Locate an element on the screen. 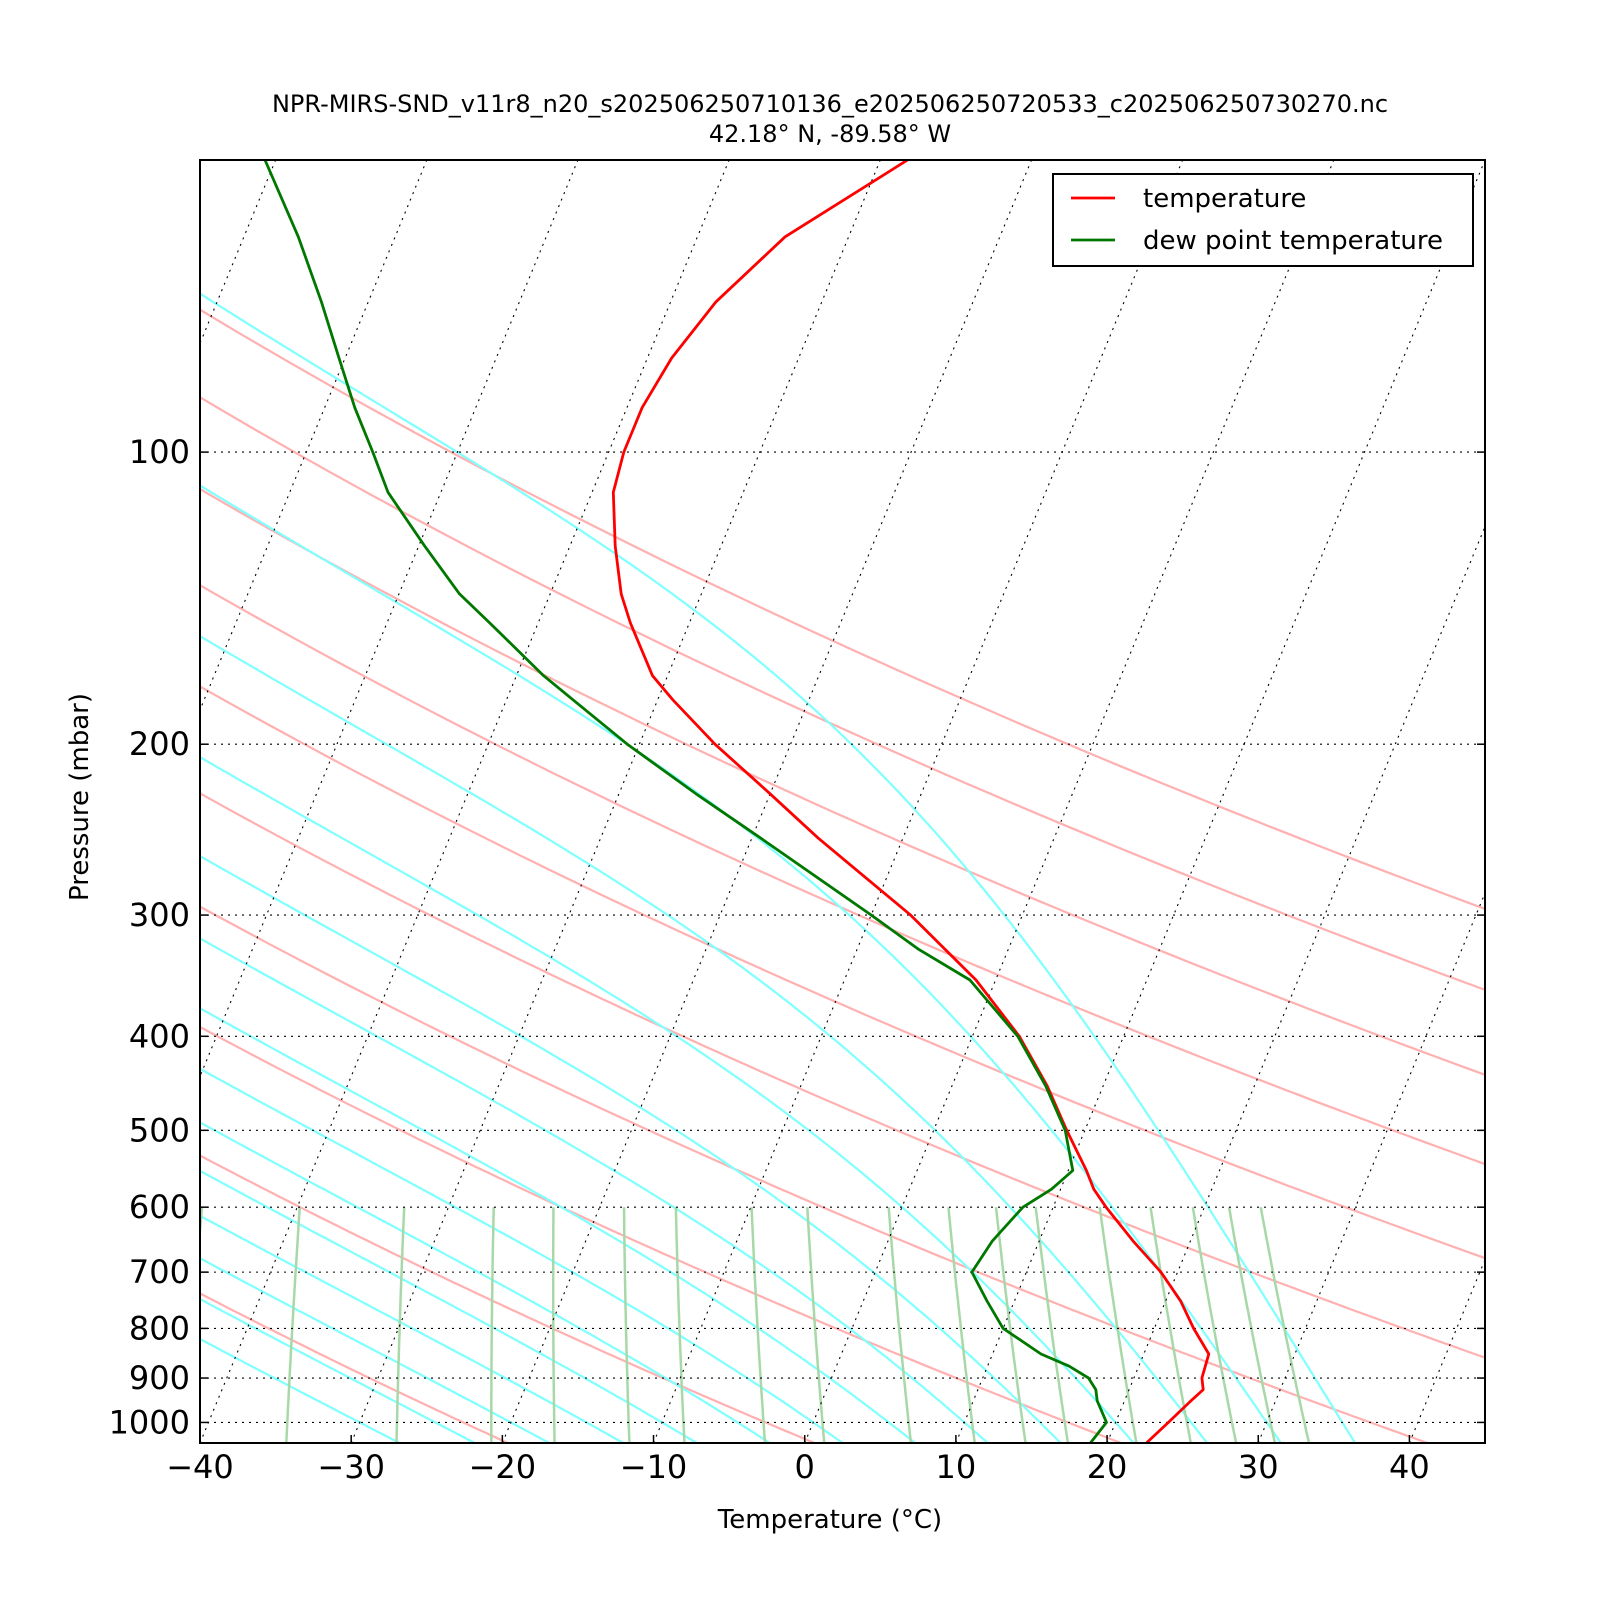 The width and height of the screenshot is (1600, 1600). chart-subtitle: 42.18° N, -89.58° W is located at coordinates (830, 134).